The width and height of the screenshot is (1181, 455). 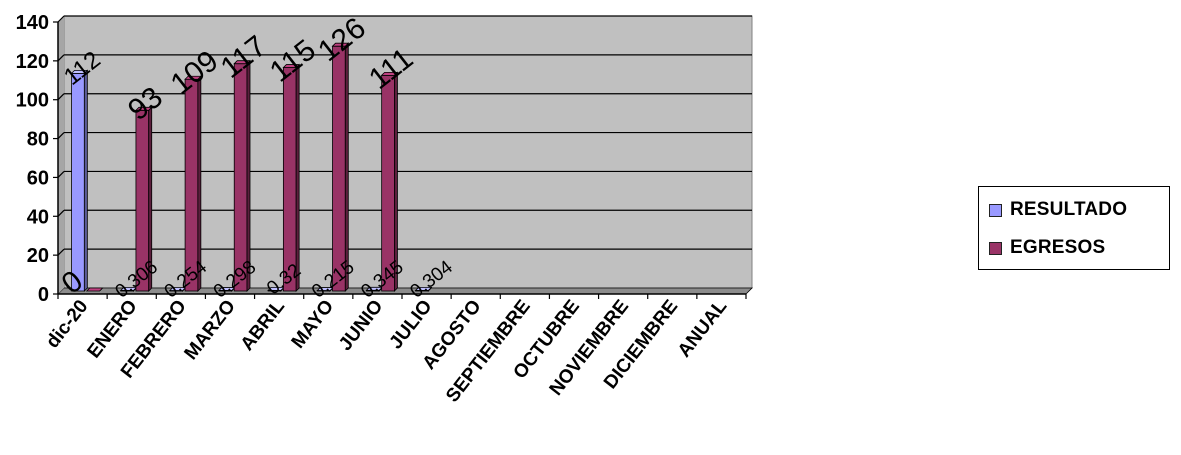 What do you see at coordinates (411, 324) in the screenshot?
I see `x-tick-label: JULIO` at bounding box center [411, 324].